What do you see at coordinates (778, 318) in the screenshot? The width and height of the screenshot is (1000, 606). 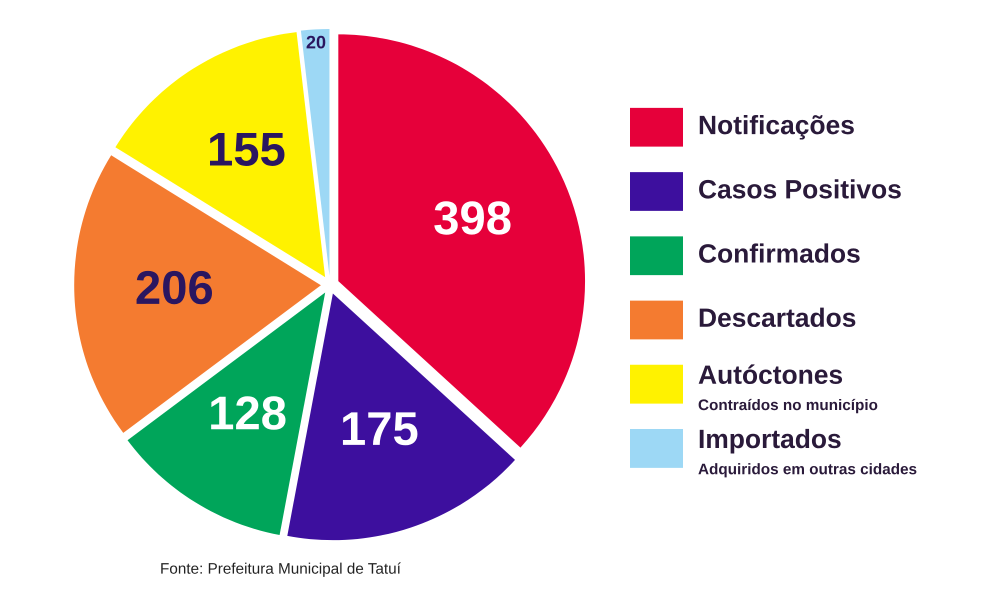 I see `legend-label: Descartados` at bounding box center [778, 318].